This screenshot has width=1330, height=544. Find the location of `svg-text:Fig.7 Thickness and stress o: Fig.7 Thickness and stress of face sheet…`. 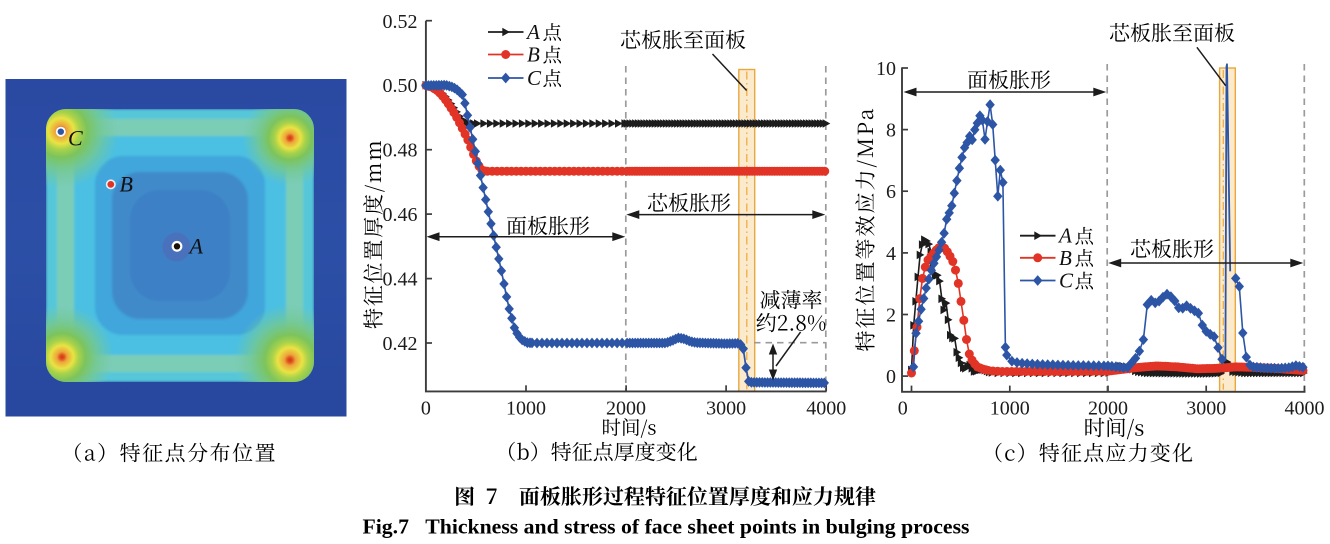

svg-text:Fig.7 Thickness and stress o: Fig.7 Thickness and stress of face sheet… is located at coordinates (666, 527).